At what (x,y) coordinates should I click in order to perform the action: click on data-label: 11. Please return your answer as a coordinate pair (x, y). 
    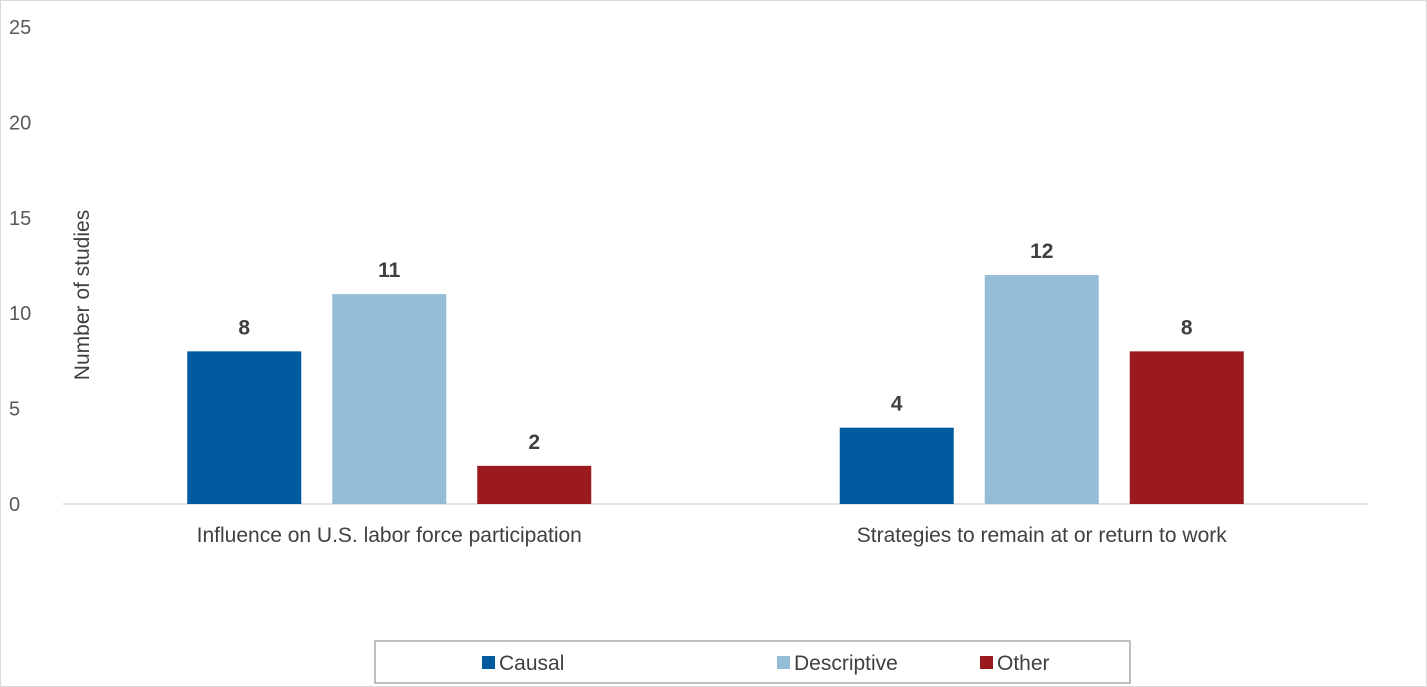
    Looking at the image, I should click on (389, 270).